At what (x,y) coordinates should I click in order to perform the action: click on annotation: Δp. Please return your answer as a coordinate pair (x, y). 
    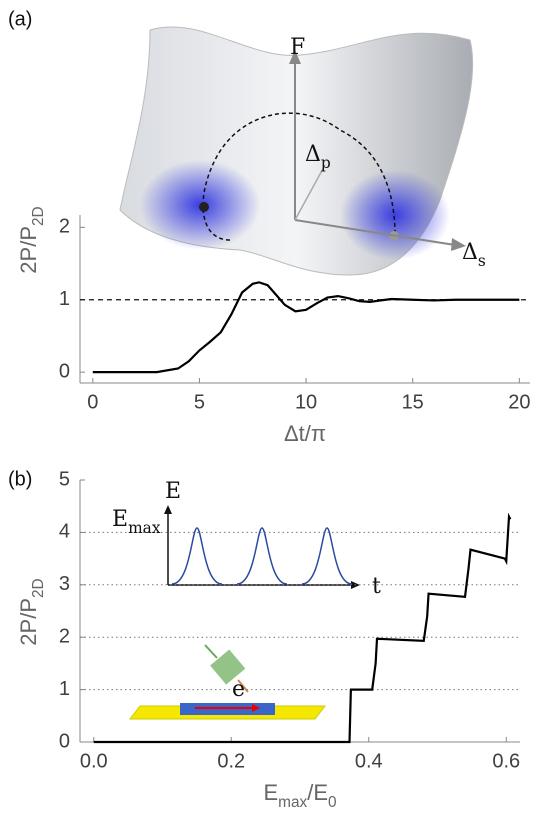
    Looking at the image, I should click on (318, 157).